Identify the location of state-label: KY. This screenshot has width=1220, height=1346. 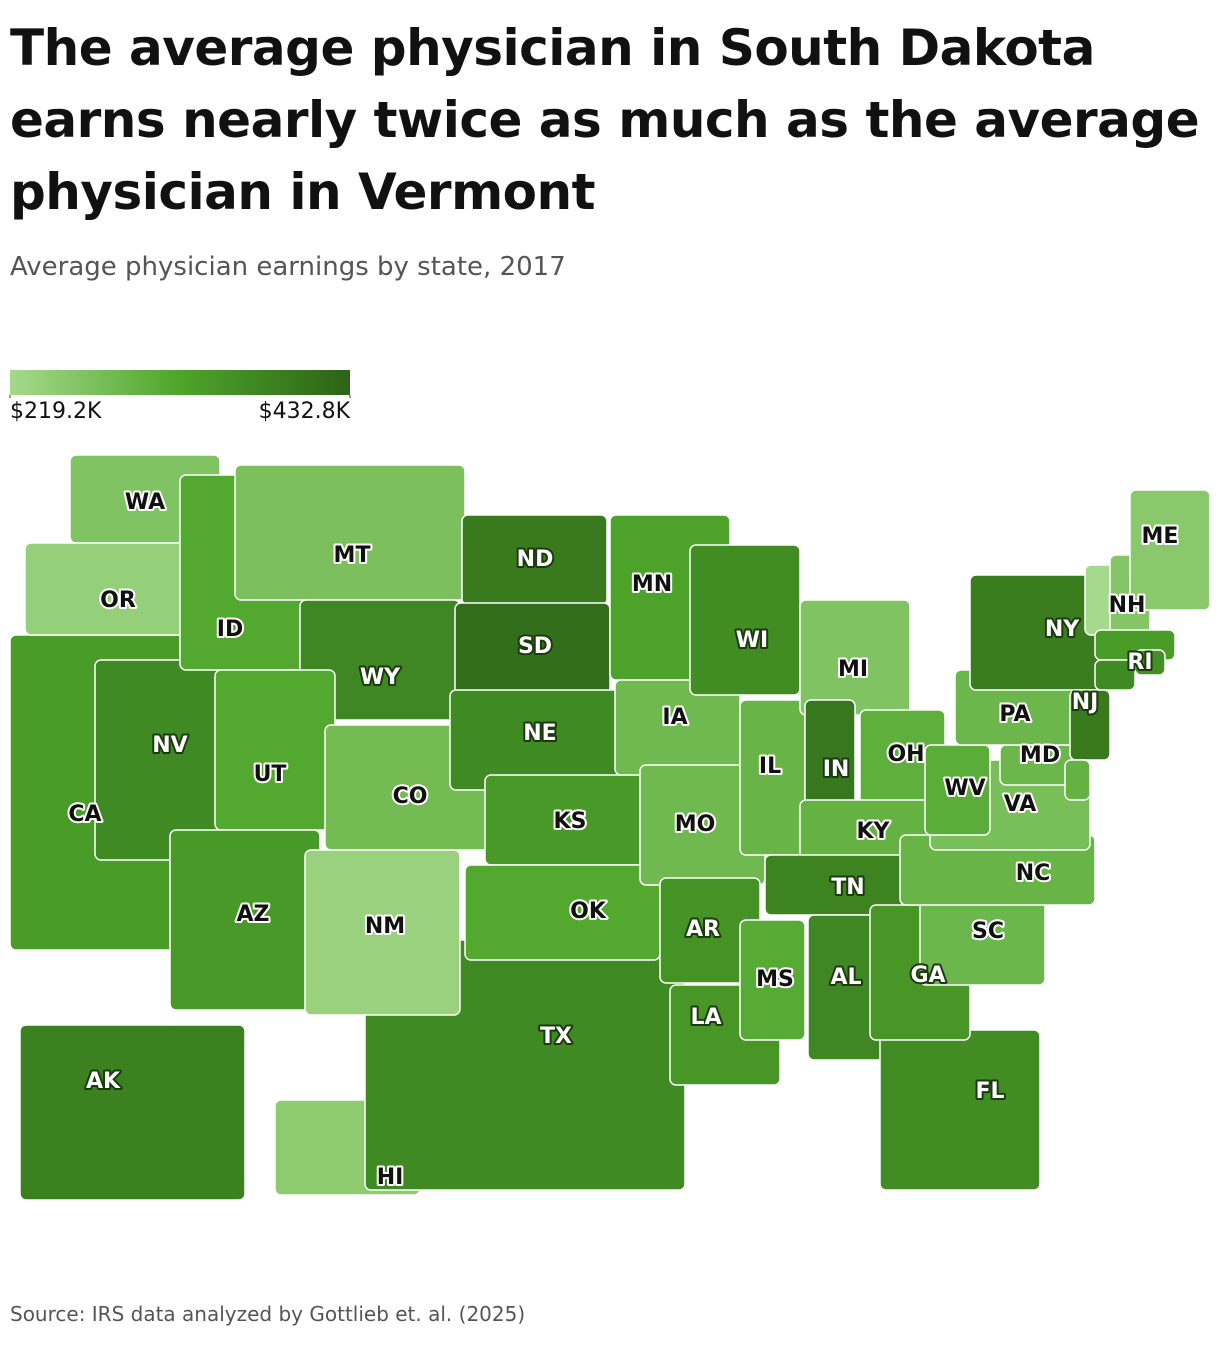
(874, 831).